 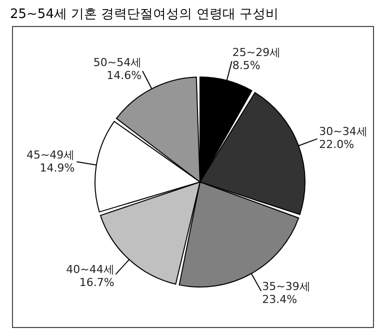 I want to click on data-label: 23.4%, so click(x=280, y=299).